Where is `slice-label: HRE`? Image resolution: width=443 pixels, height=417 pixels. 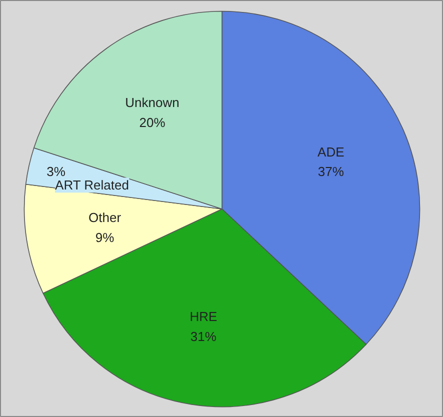
slice-label: HRE is located at coordinates (204, 316).